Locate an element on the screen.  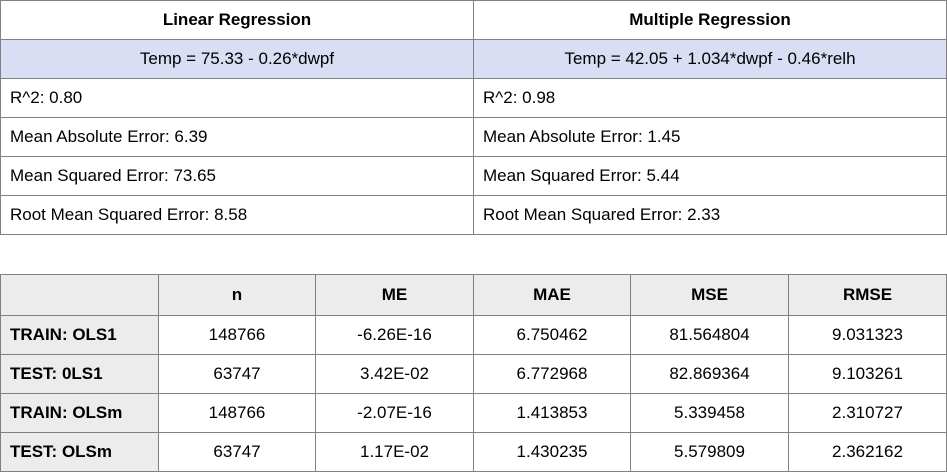
linear-mae: Mean Absolute Error: 6.39 is located at coordinates (237, 137).